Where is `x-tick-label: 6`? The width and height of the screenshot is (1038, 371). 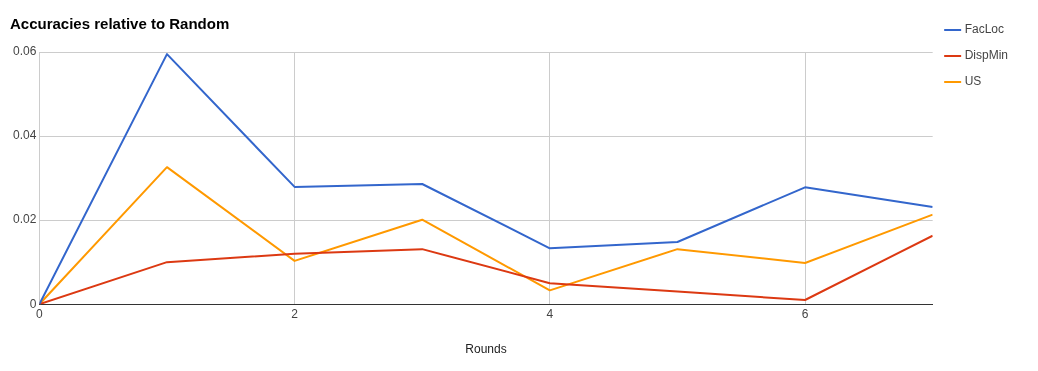 x-tick-label: 6 is located at coordinates (805, 313).